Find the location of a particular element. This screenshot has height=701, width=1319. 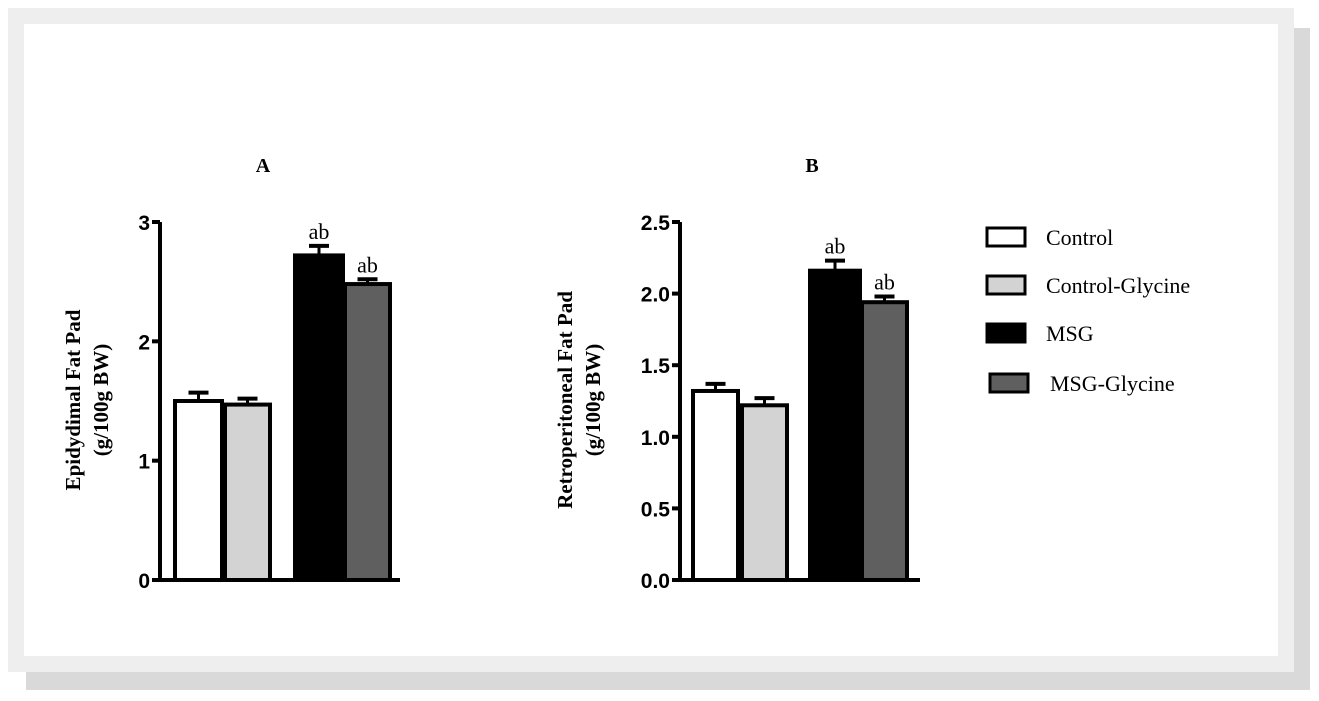

chart-b-ylabel-unit: (g/100g BW) is located at coordinates (593, 400).